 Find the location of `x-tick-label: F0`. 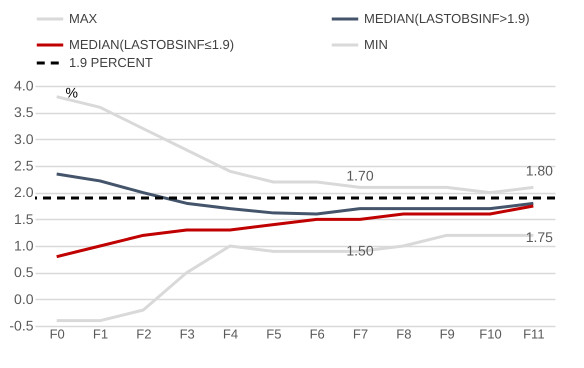

x-tick-label: F0 is located at coordinates (57, 334).